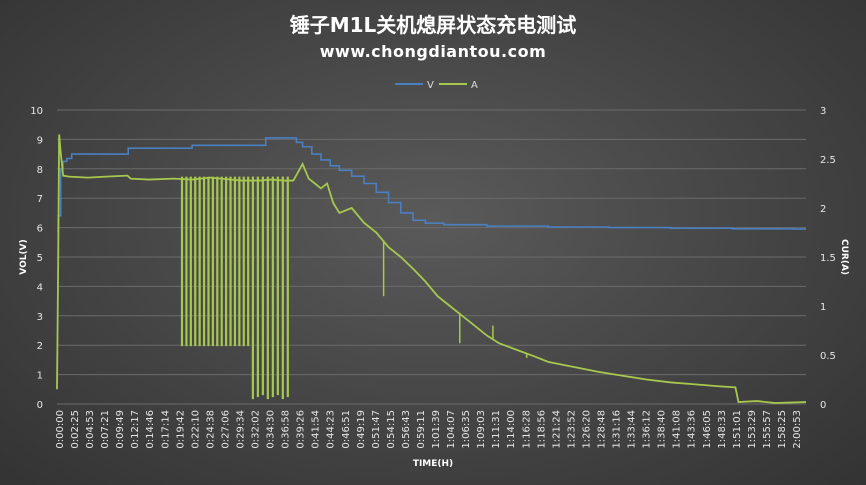  I want to click on x-tick-label: 0:51:47, so click(376, 429).